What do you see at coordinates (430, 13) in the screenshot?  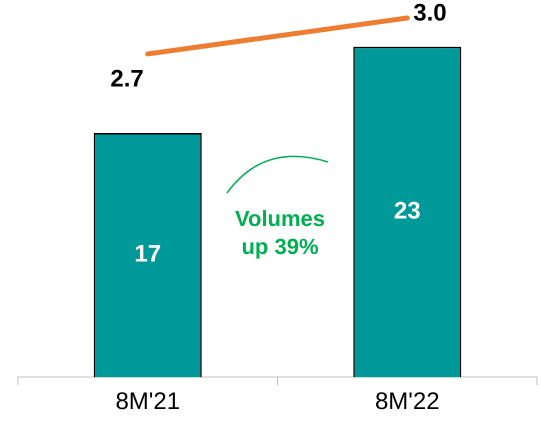 I see `data-label: 3.0` at bounding box center [430, 13].